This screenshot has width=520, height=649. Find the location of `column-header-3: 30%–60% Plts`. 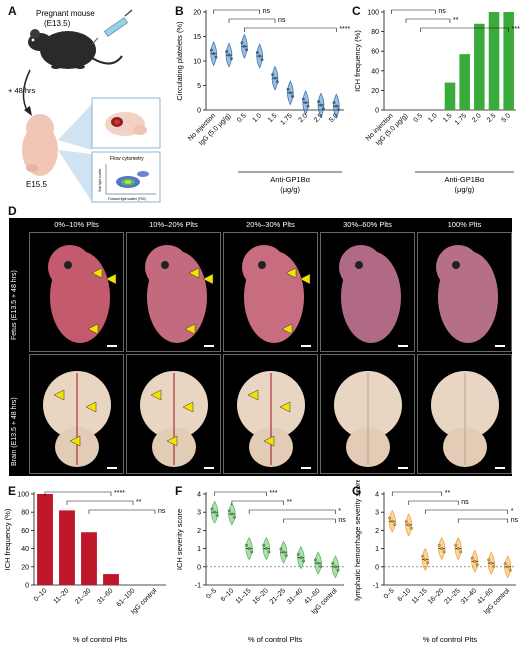

column-header-3: 30%–60% Plts is located at coordinates (367, 224).